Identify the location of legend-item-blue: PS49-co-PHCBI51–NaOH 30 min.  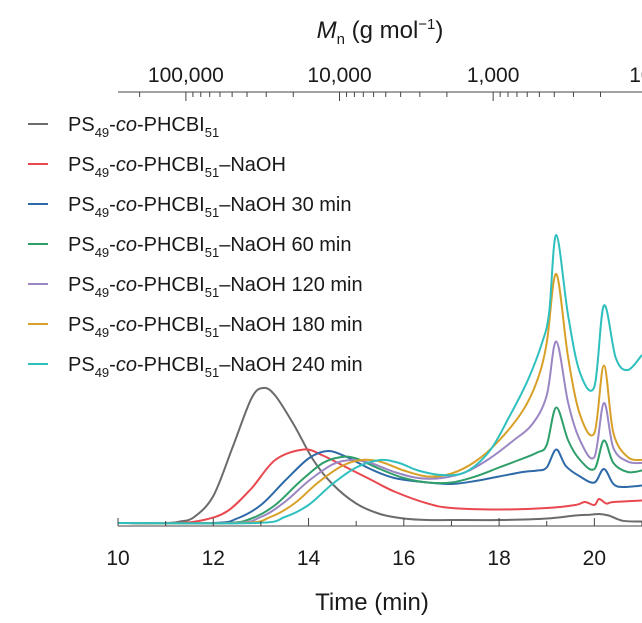
(190, 207).